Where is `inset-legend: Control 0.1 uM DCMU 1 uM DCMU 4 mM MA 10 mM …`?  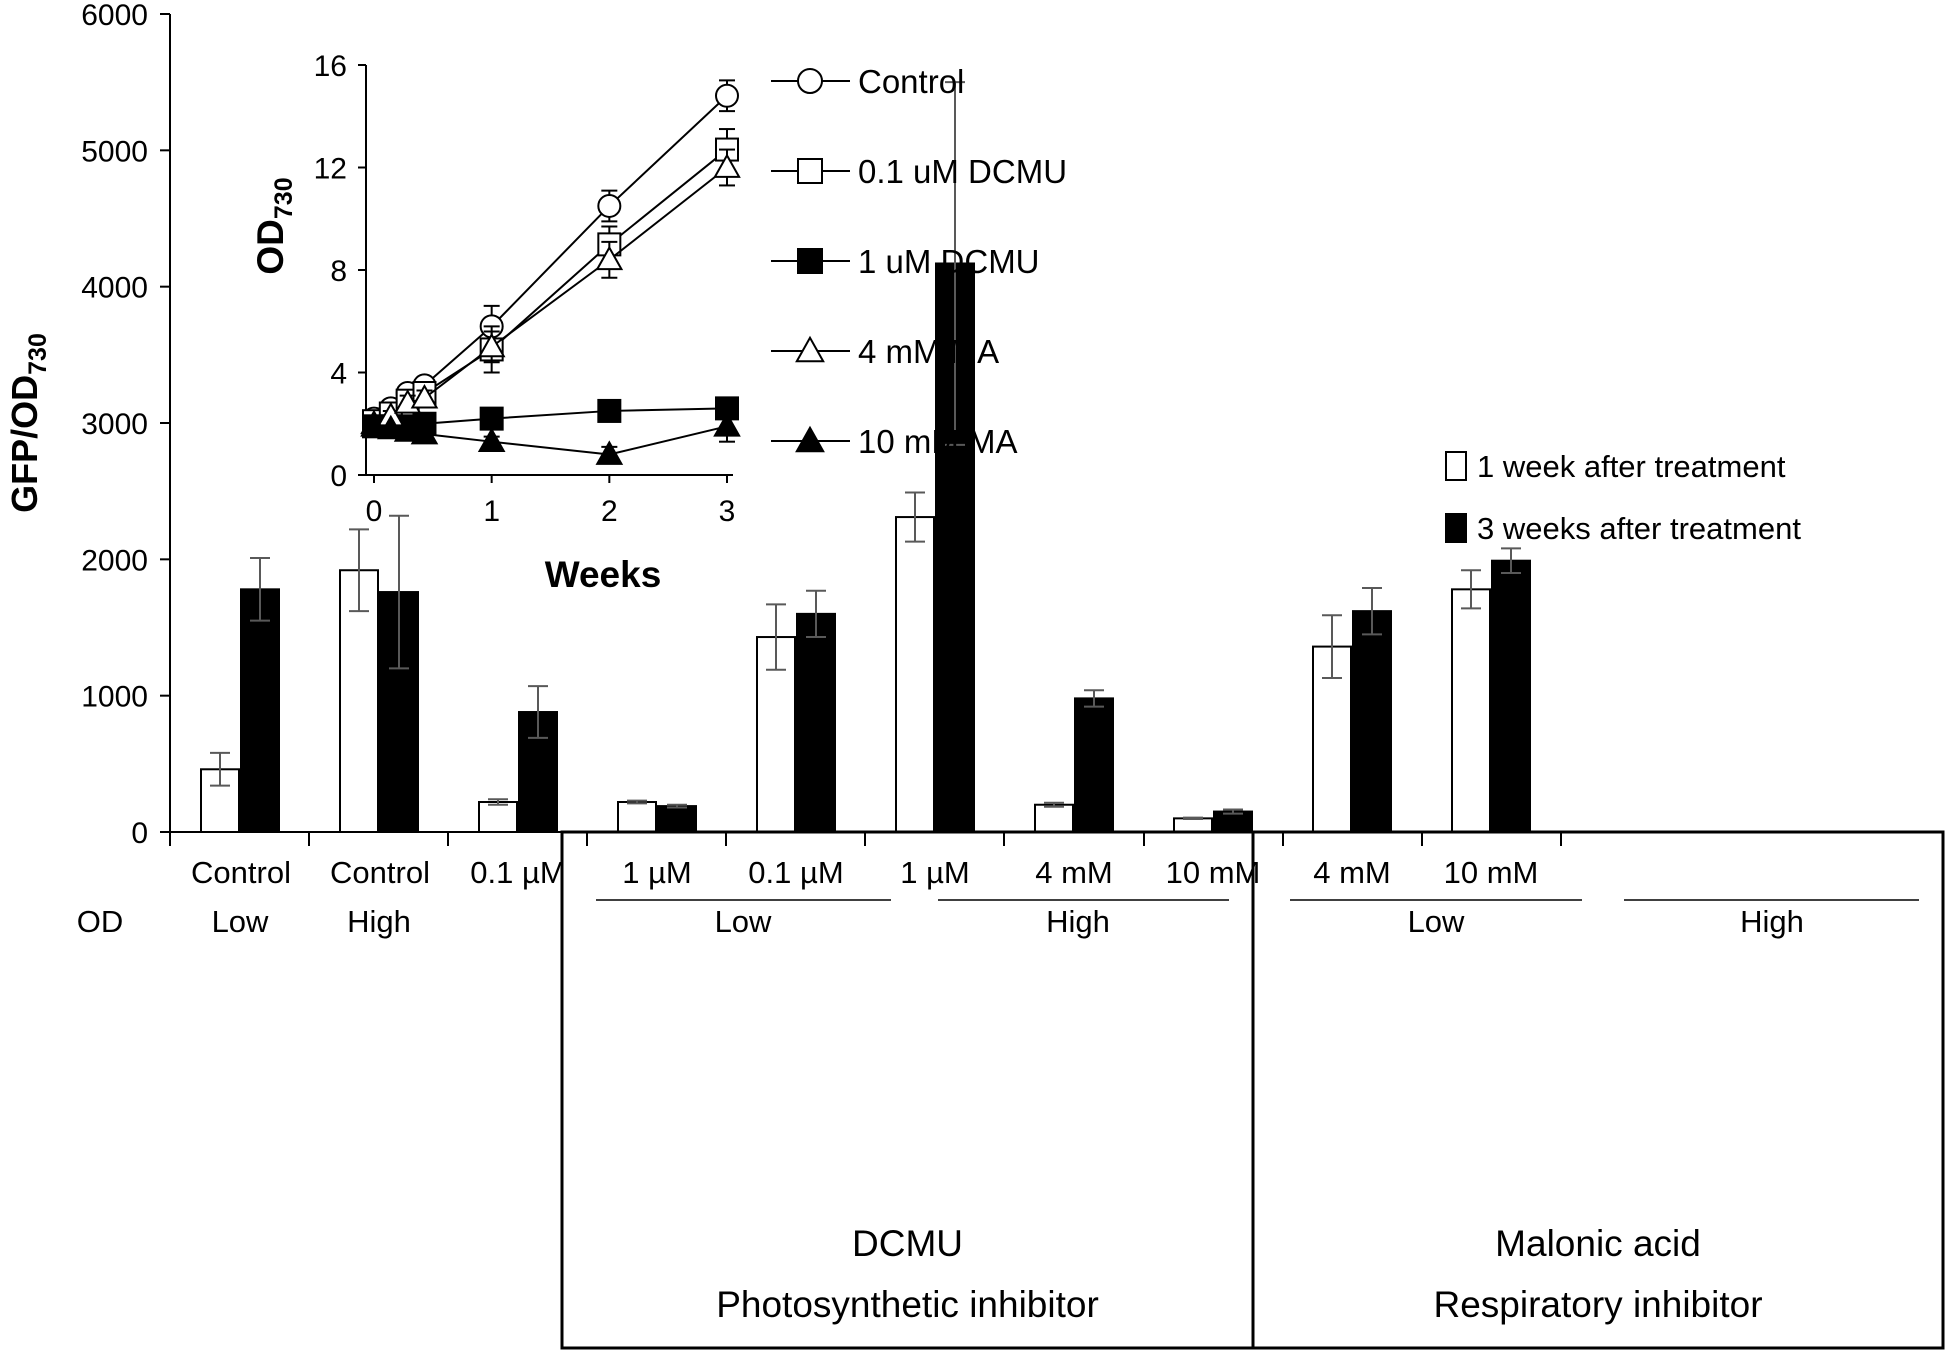 inset-legend: Control 0.1 uM DCMU 1 uM DCMU 4 mM MA 10 mM … is located at coordinates (919, 261).